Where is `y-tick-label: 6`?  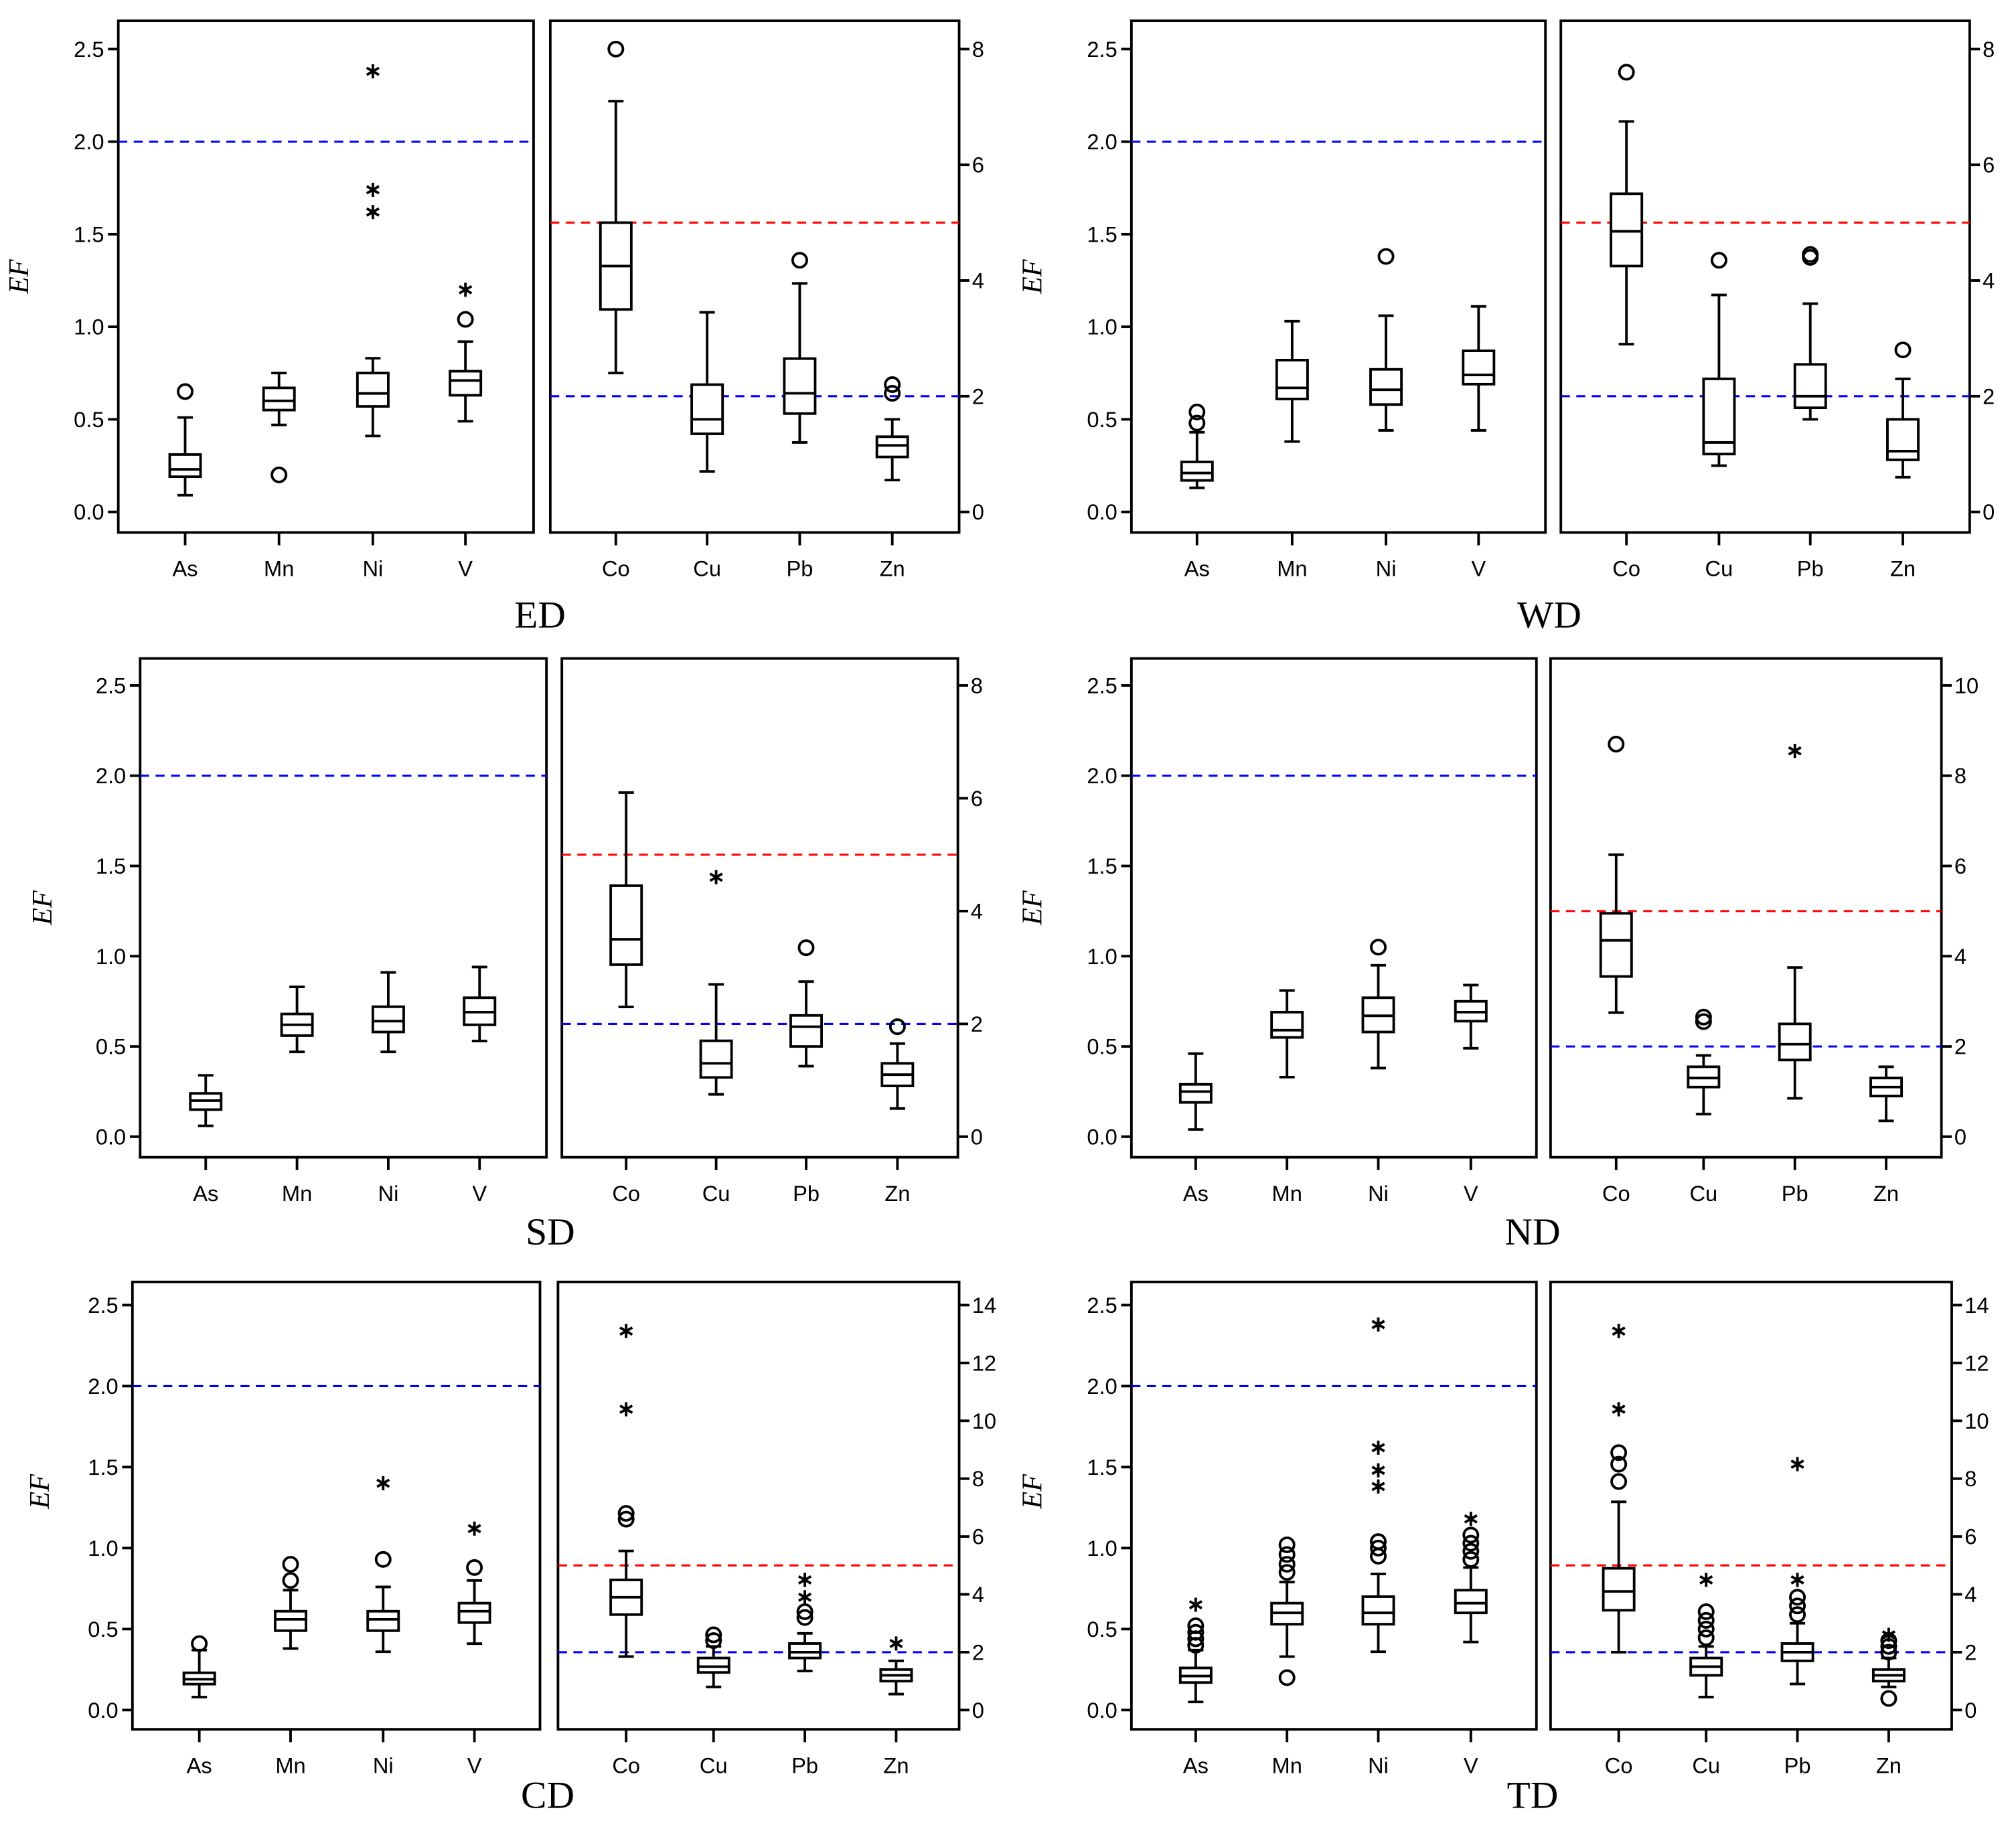 y-tick-label: 6 is located at coordinates (978, 1537).